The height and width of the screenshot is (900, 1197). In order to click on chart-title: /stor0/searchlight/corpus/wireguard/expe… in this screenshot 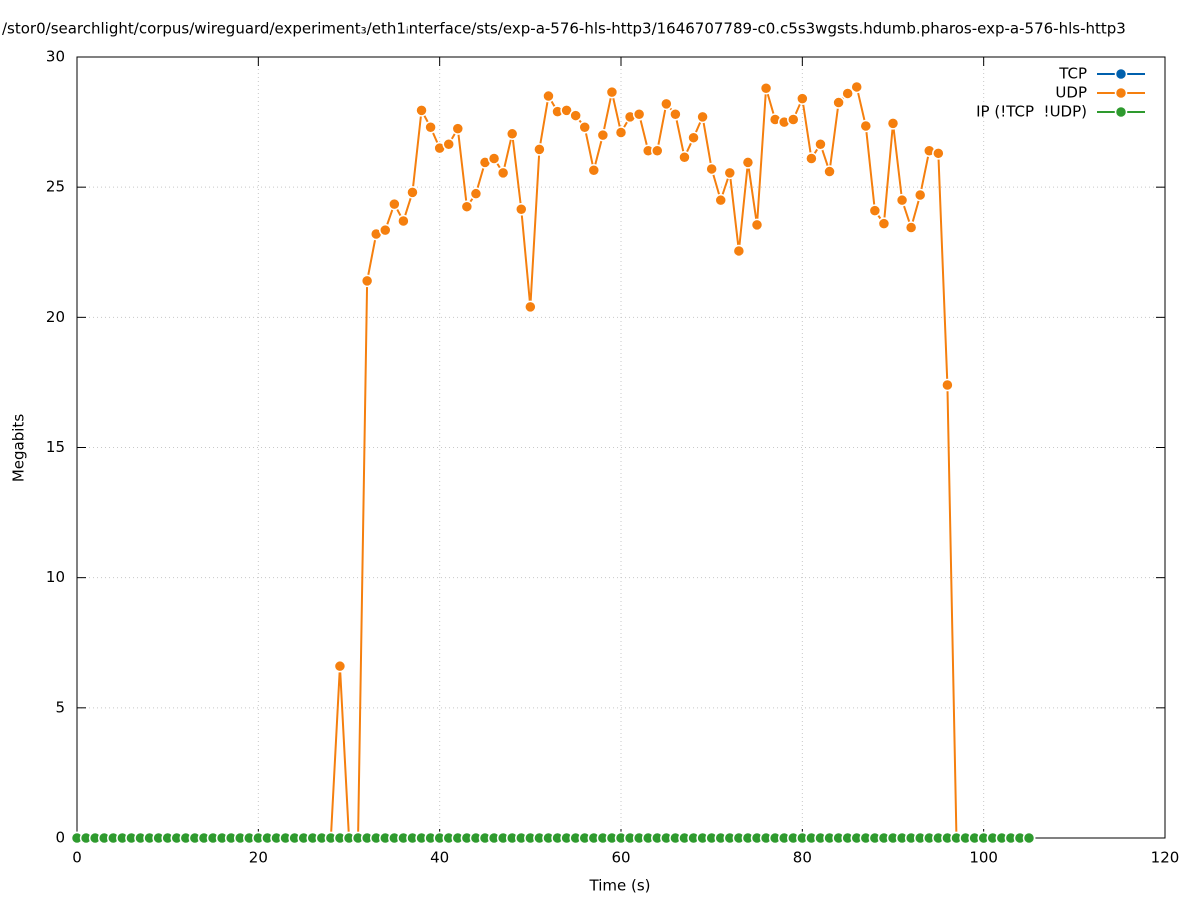, I will do `click(564, 29)`.